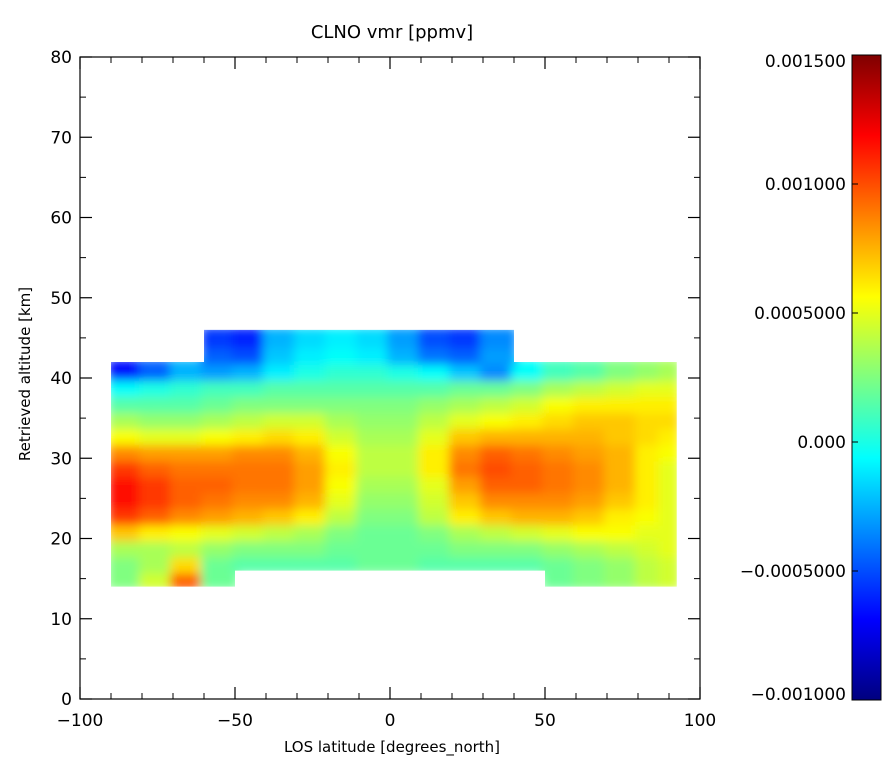 This screenshot has width=886, height=765. What do you see at coordinates (798, 695) in the screenshot?
I see `colorbar-tick-label: −0.001000` at bounding box center [798, 695].